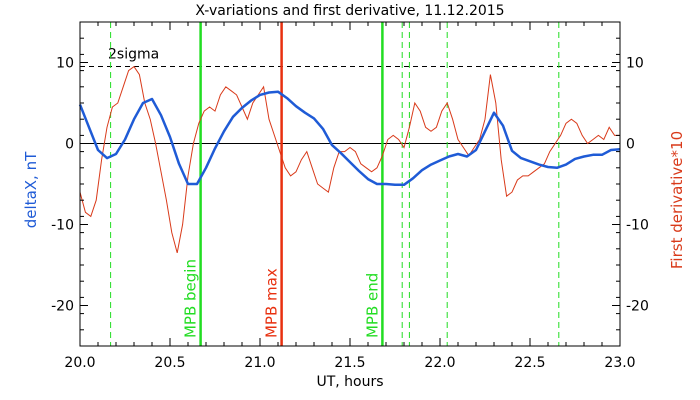 Image resolution: width=700 pixels, height=400 pixels. I want to click on x-tick-label-3: 21.5, so click(349, 363).